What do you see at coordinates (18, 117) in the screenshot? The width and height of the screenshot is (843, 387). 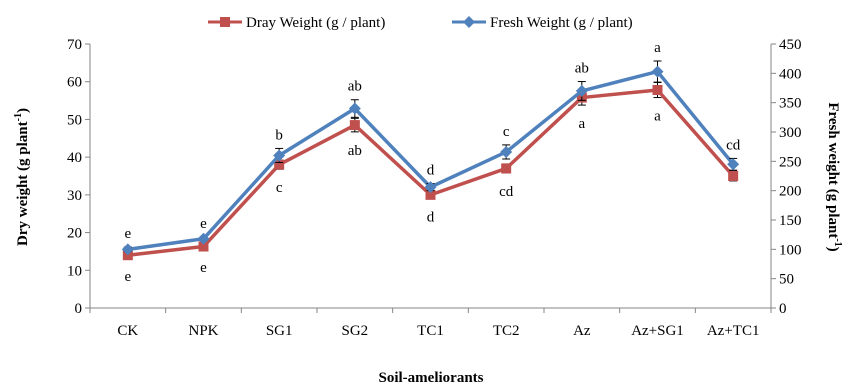 I see `y-axis-left-title-sup: -1` at bounding box center [18, 117].